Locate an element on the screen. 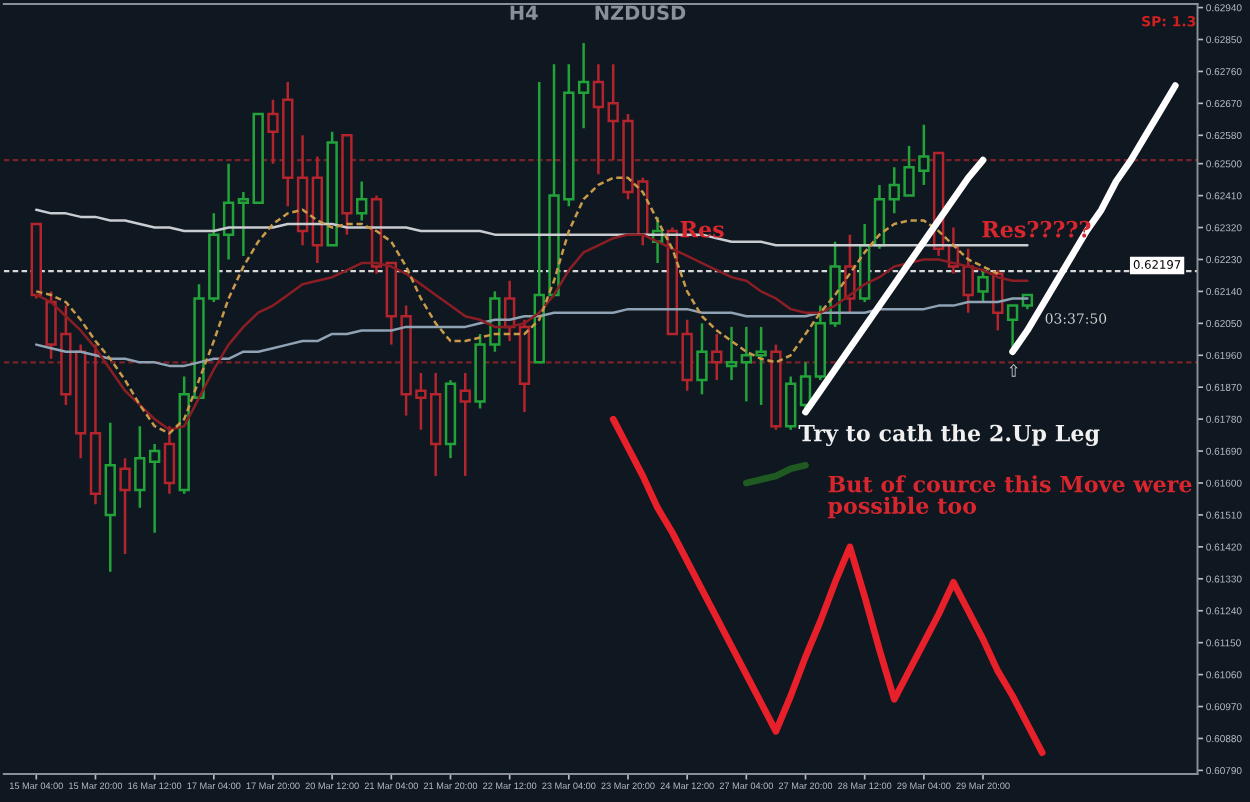  annotation: Try to cath the 2.Up Leg is located at coordinates (949, 435).